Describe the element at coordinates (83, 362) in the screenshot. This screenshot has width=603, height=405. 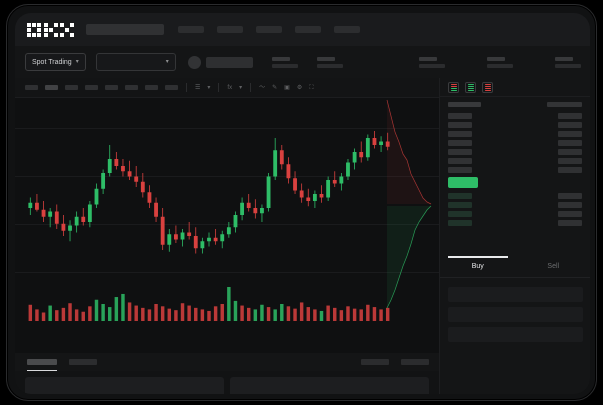
I see `tab-order-history` at that location.